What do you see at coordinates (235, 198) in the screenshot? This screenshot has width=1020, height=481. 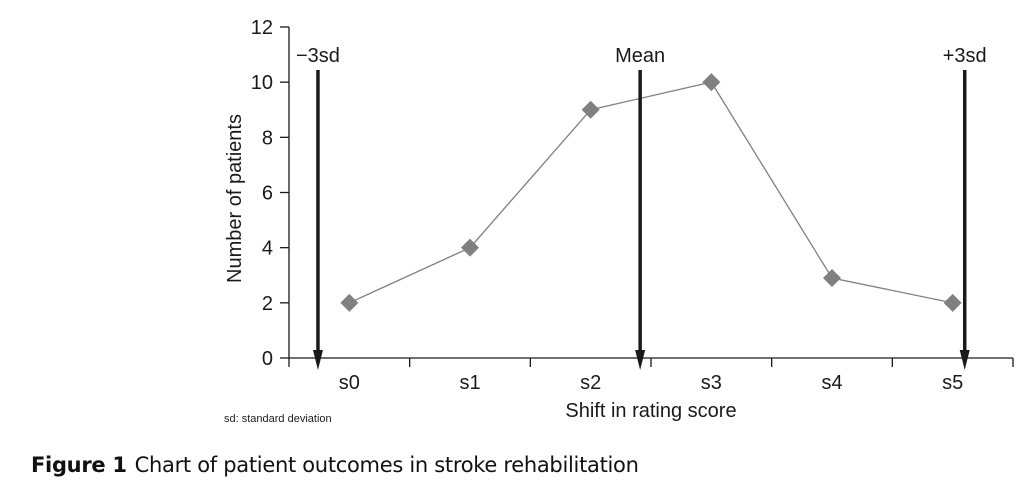 I see `y-axis-title: Number of patients` at bounding box center [235, 198].